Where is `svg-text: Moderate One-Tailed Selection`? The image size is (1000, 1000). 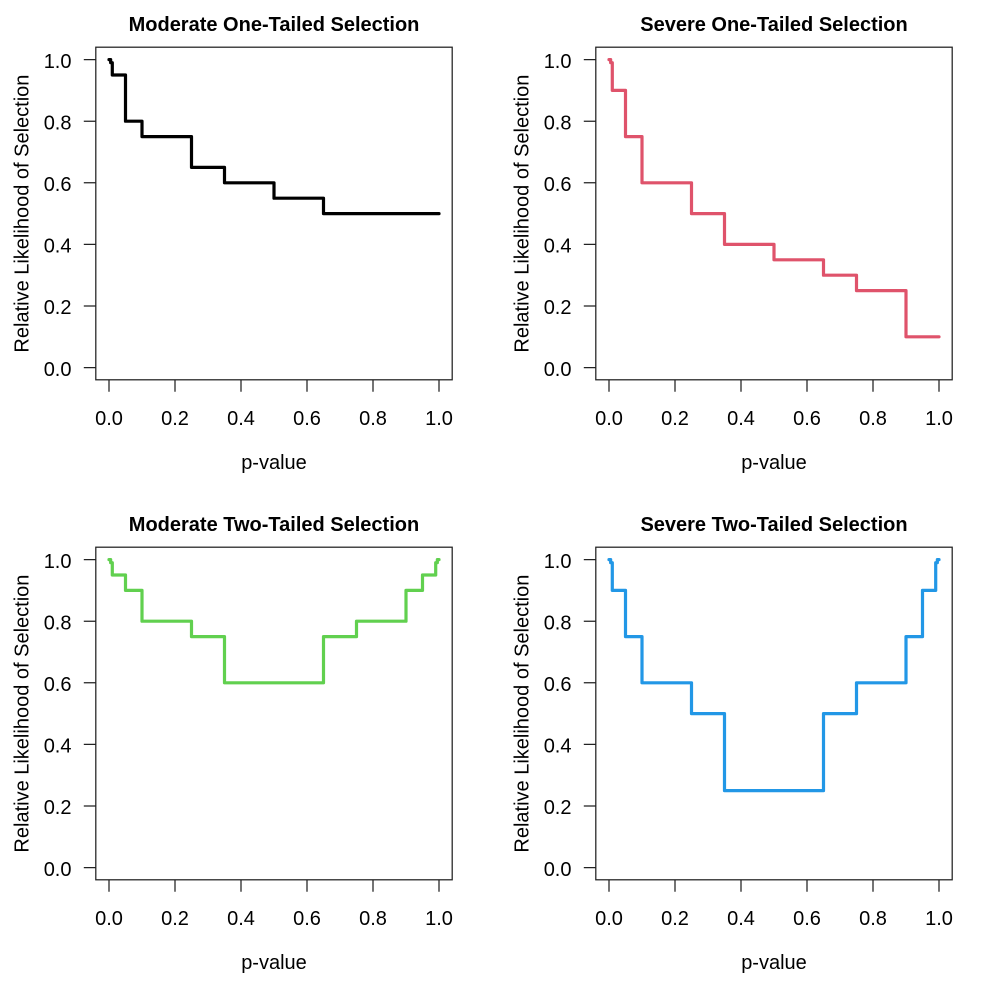 svg-text: Moderate One-Tailed Selection is located at coordinates (274, 25).